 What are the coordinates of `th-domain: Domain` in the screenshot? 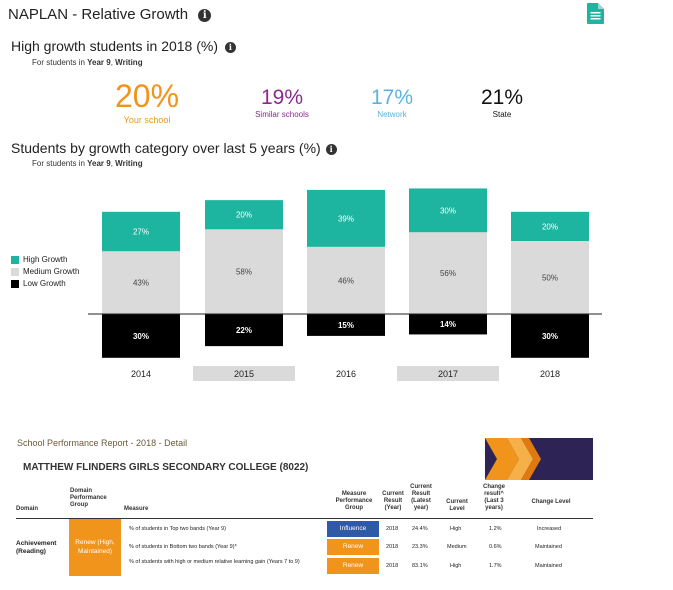 It's located at (27, 509).